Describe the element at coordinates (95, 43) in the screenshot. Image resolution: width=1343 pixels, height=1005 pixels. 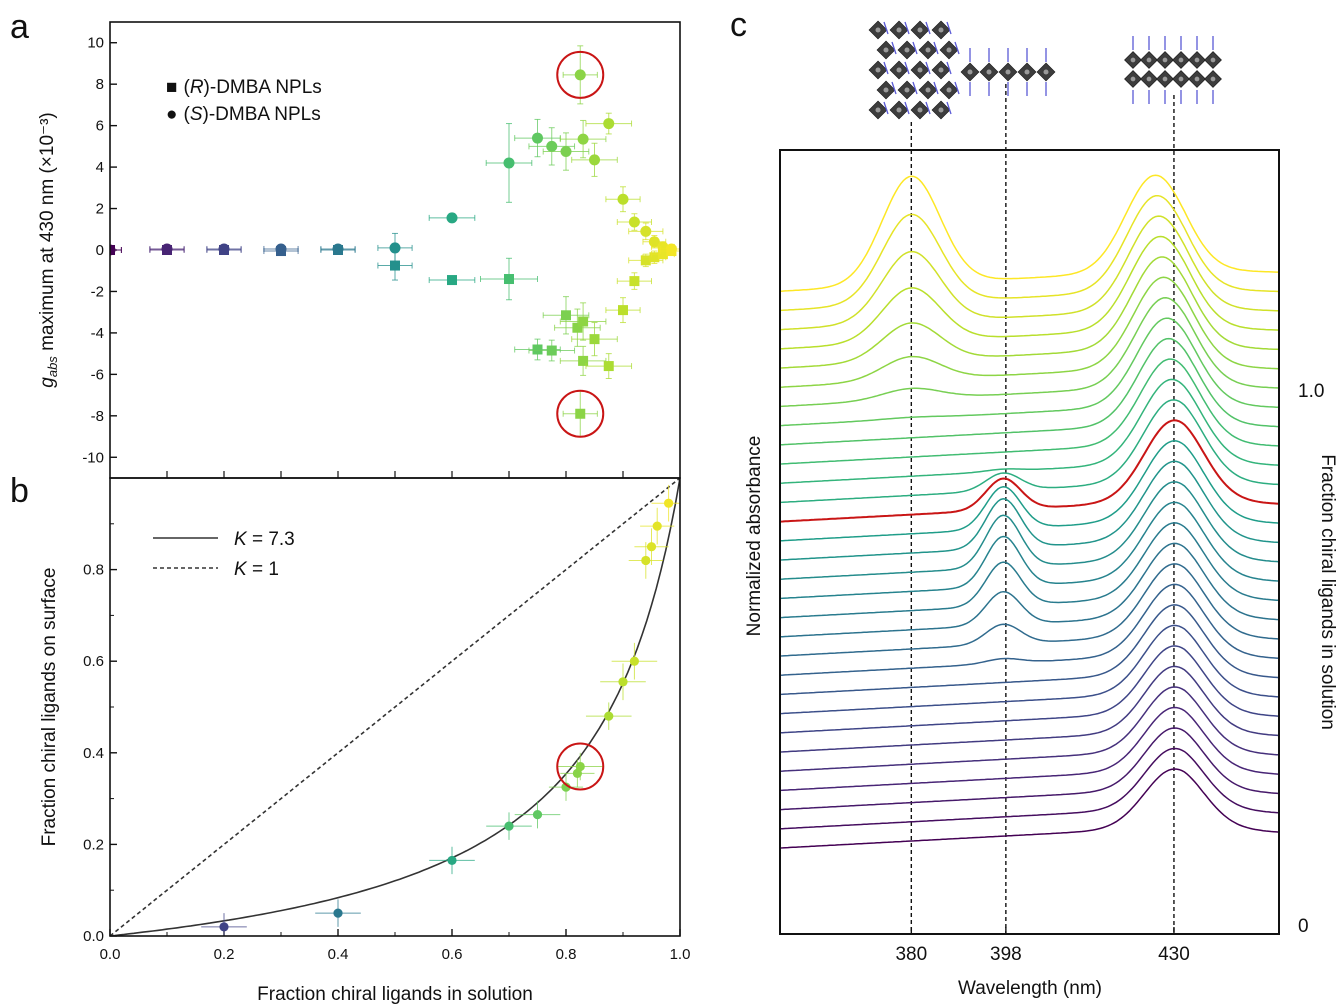
I see `a-ytick-label-10: 10` at that location.